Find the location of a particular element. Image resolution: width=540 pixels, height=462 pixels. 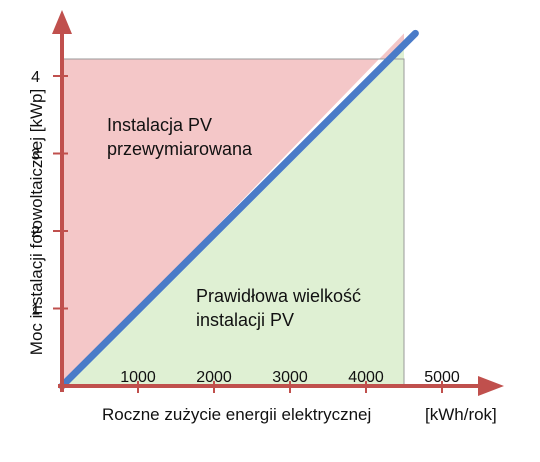

x-axis-arrowhead is located at coordinates (491, 386).